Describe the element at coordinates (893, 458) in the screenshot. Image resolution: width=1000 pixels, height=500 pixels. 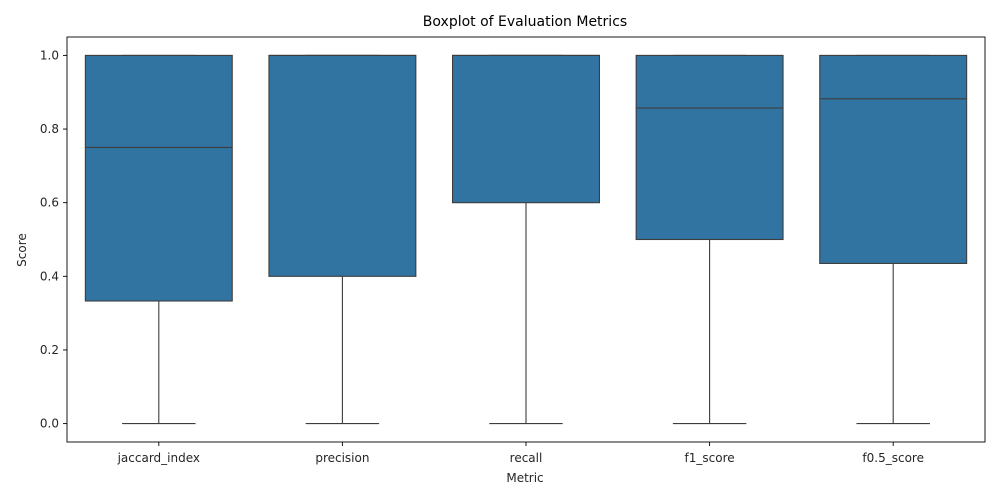
I see `x-tick-label: f0.5_score` at that location.